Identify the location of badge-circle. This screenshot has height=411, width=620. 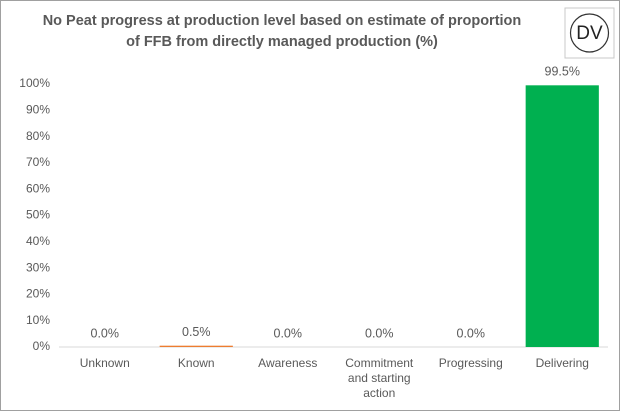
(589, 33).